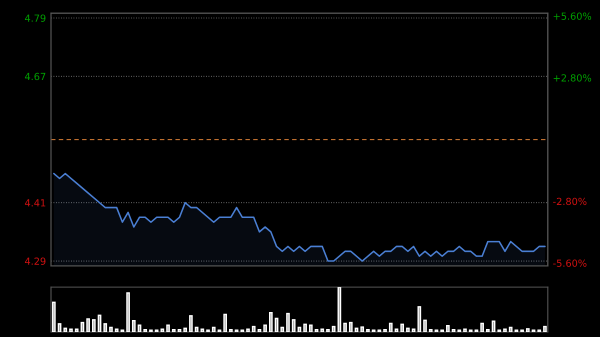  I want to click on y2-tick-label: +5.60%, so click(573, 16).